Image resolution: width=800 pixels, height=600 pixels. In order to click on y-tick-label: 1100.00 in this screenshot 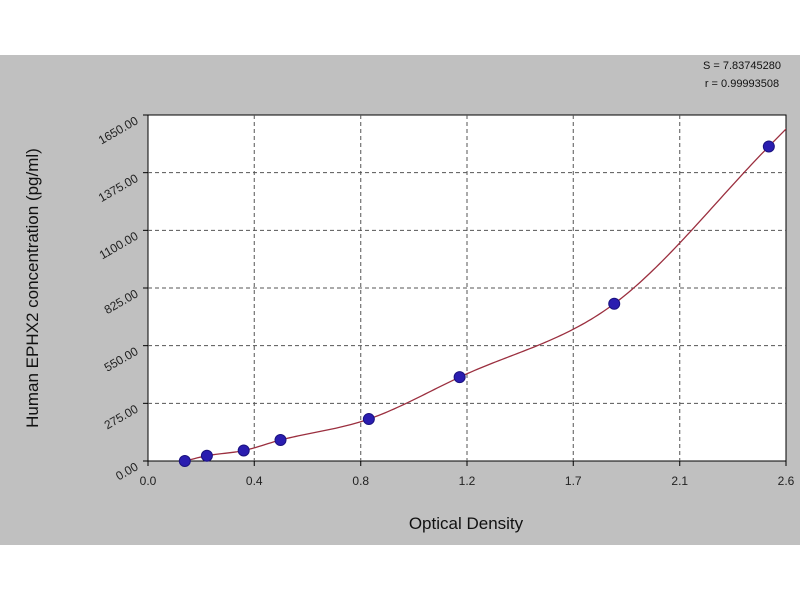, I will do `click(119, 246)`.